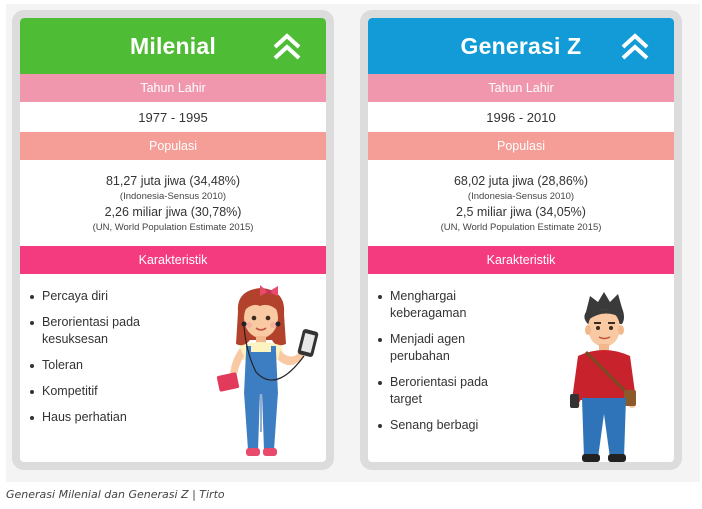 Image resolution: width=702 pixels, height=509 pixels. Describe the element at coordinates (267, 370) in the screenshot. I see `girl-illustration` at that location.